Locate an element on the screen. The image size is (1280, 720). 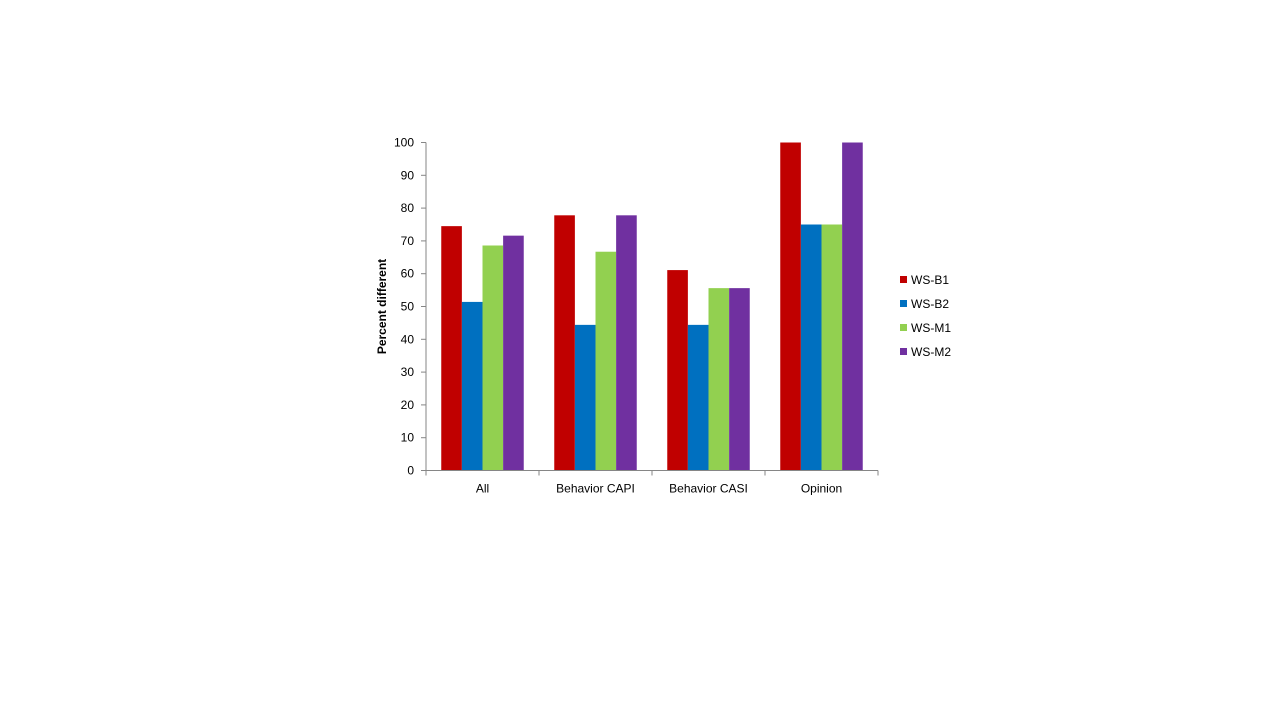
y-axis-title: Percent different is located at coordinates (382, 306).